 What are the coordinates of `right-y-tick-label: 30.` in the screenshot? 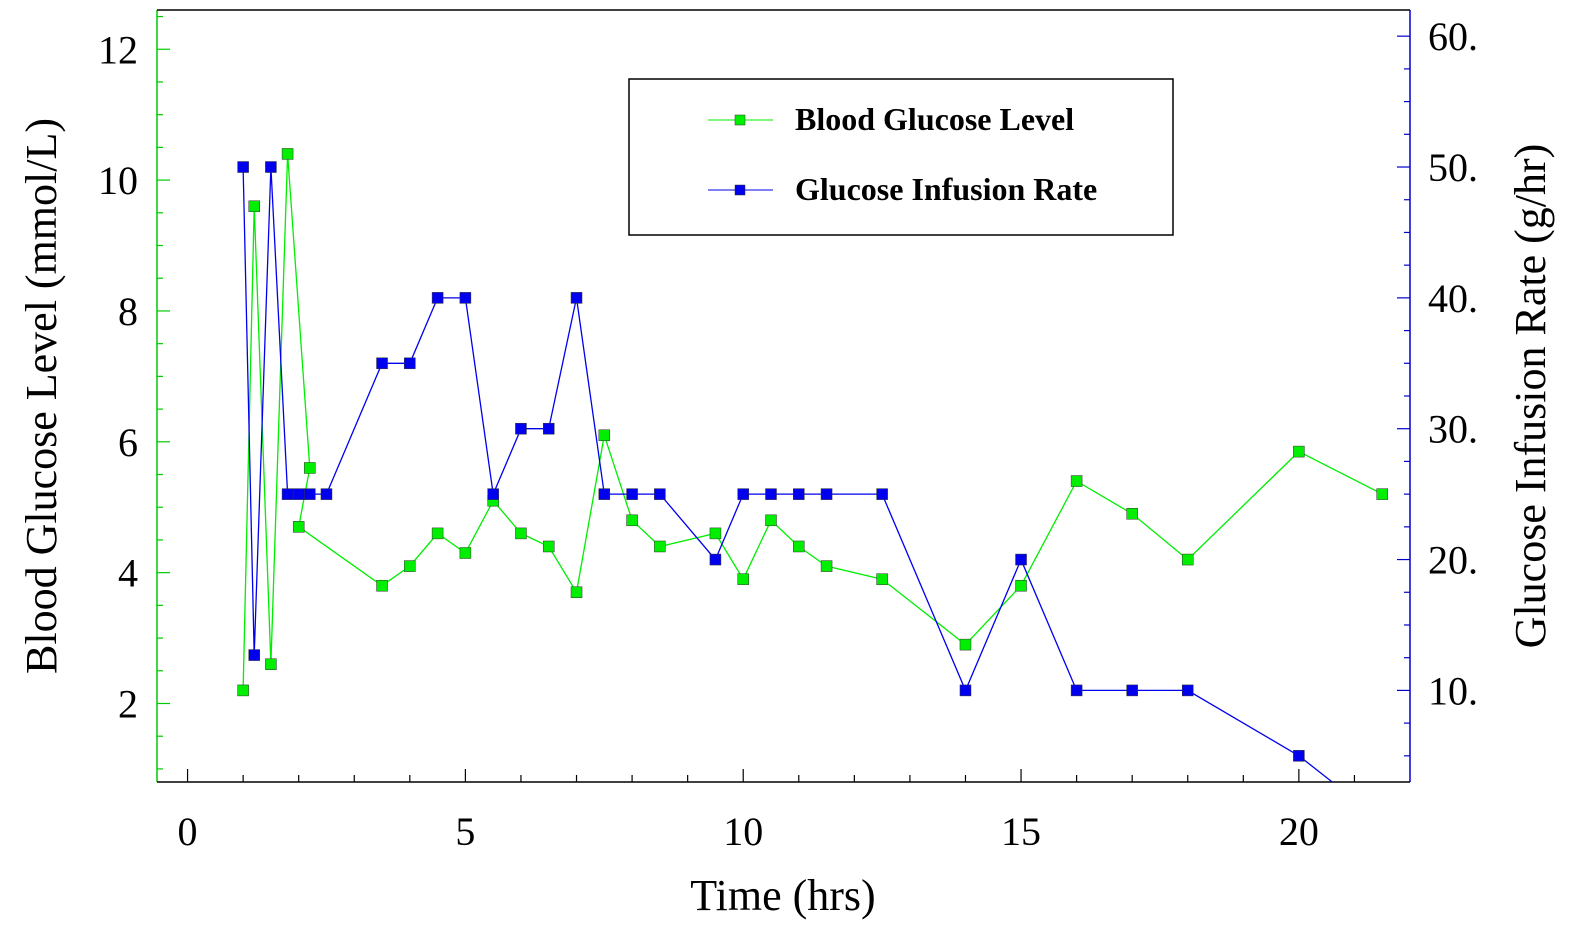 It's located at (1453, 429).